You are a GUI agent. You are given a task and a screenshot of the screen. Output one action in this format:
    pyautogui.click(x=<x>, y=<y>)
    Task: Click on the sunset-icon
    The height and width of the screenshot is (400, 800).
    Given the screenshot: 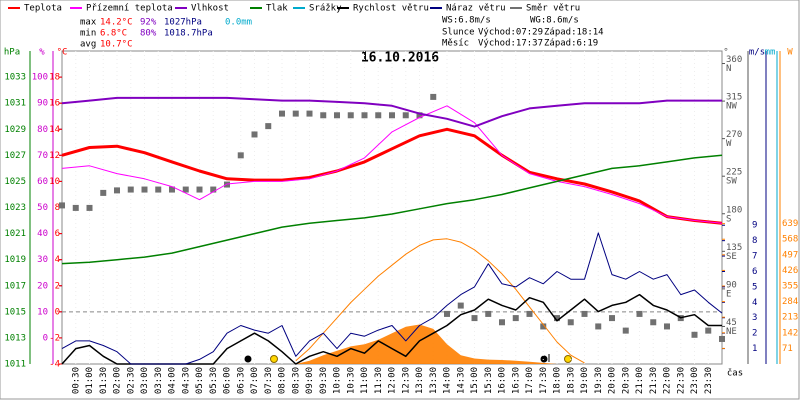 What is the action you would take?
    pyautogui.click(x=568, y=359)
    